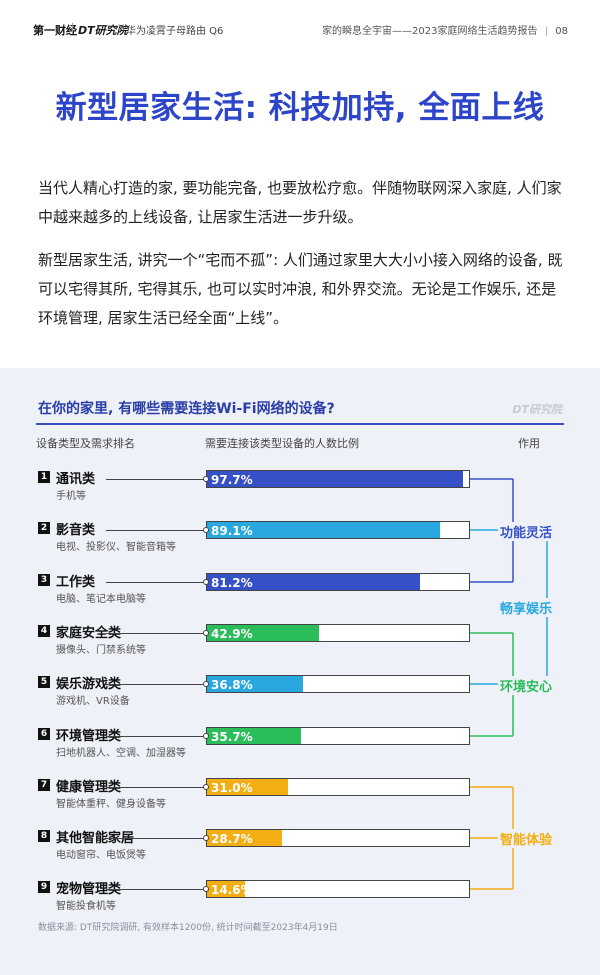 The image size is (600, 975). What do you see at coordinates (89, 787) in the screenshot?
I see `category-label: 健康管理类` at bounding box center [89, 787].